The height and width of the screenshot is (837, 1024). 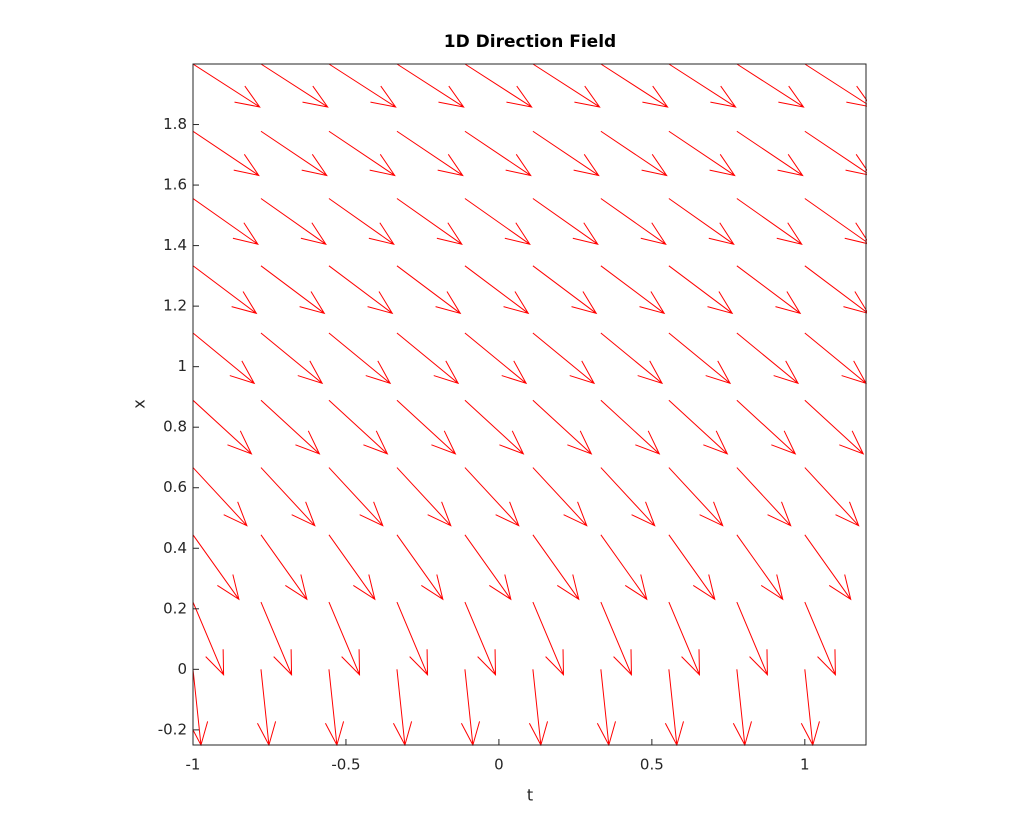 What do you see at coordinates (172, 729) in the screenshot?
I see `y-tick-label: -0.2` at bounding box center [172, 729].